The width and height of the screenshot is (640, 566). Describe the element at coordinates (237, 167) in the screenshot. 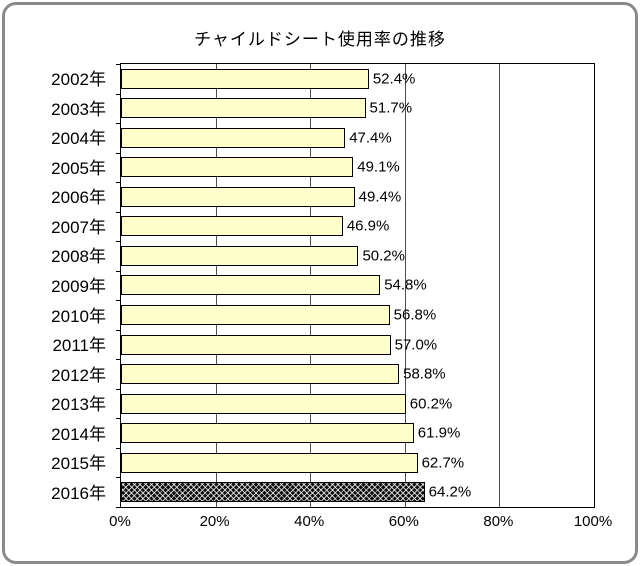

I see `bar-2005年` at that location.